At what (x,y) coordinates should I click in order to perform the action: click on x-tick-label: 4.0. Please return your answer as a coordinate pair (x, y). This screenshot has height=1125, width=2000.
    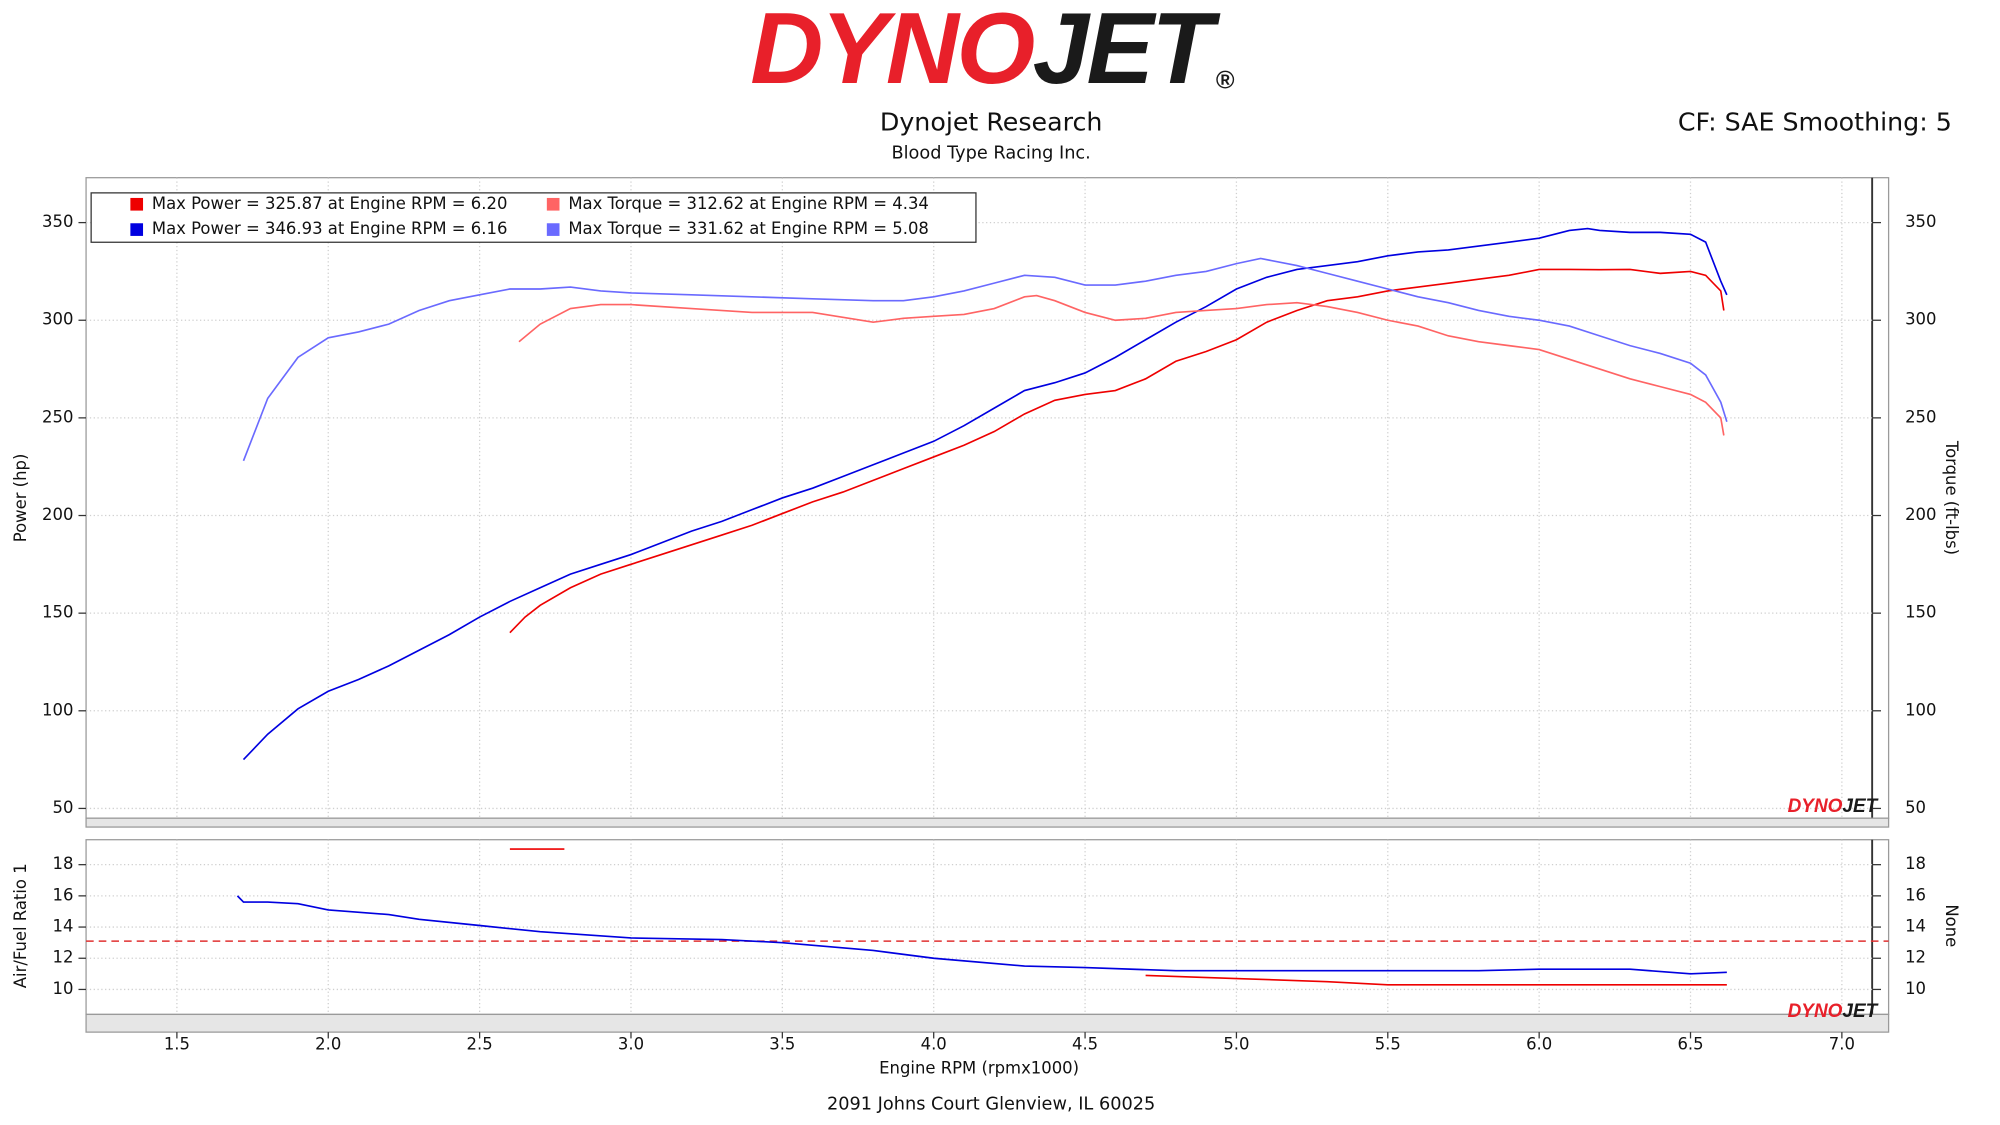
    Looking at the image, I should click on (934, 1043).